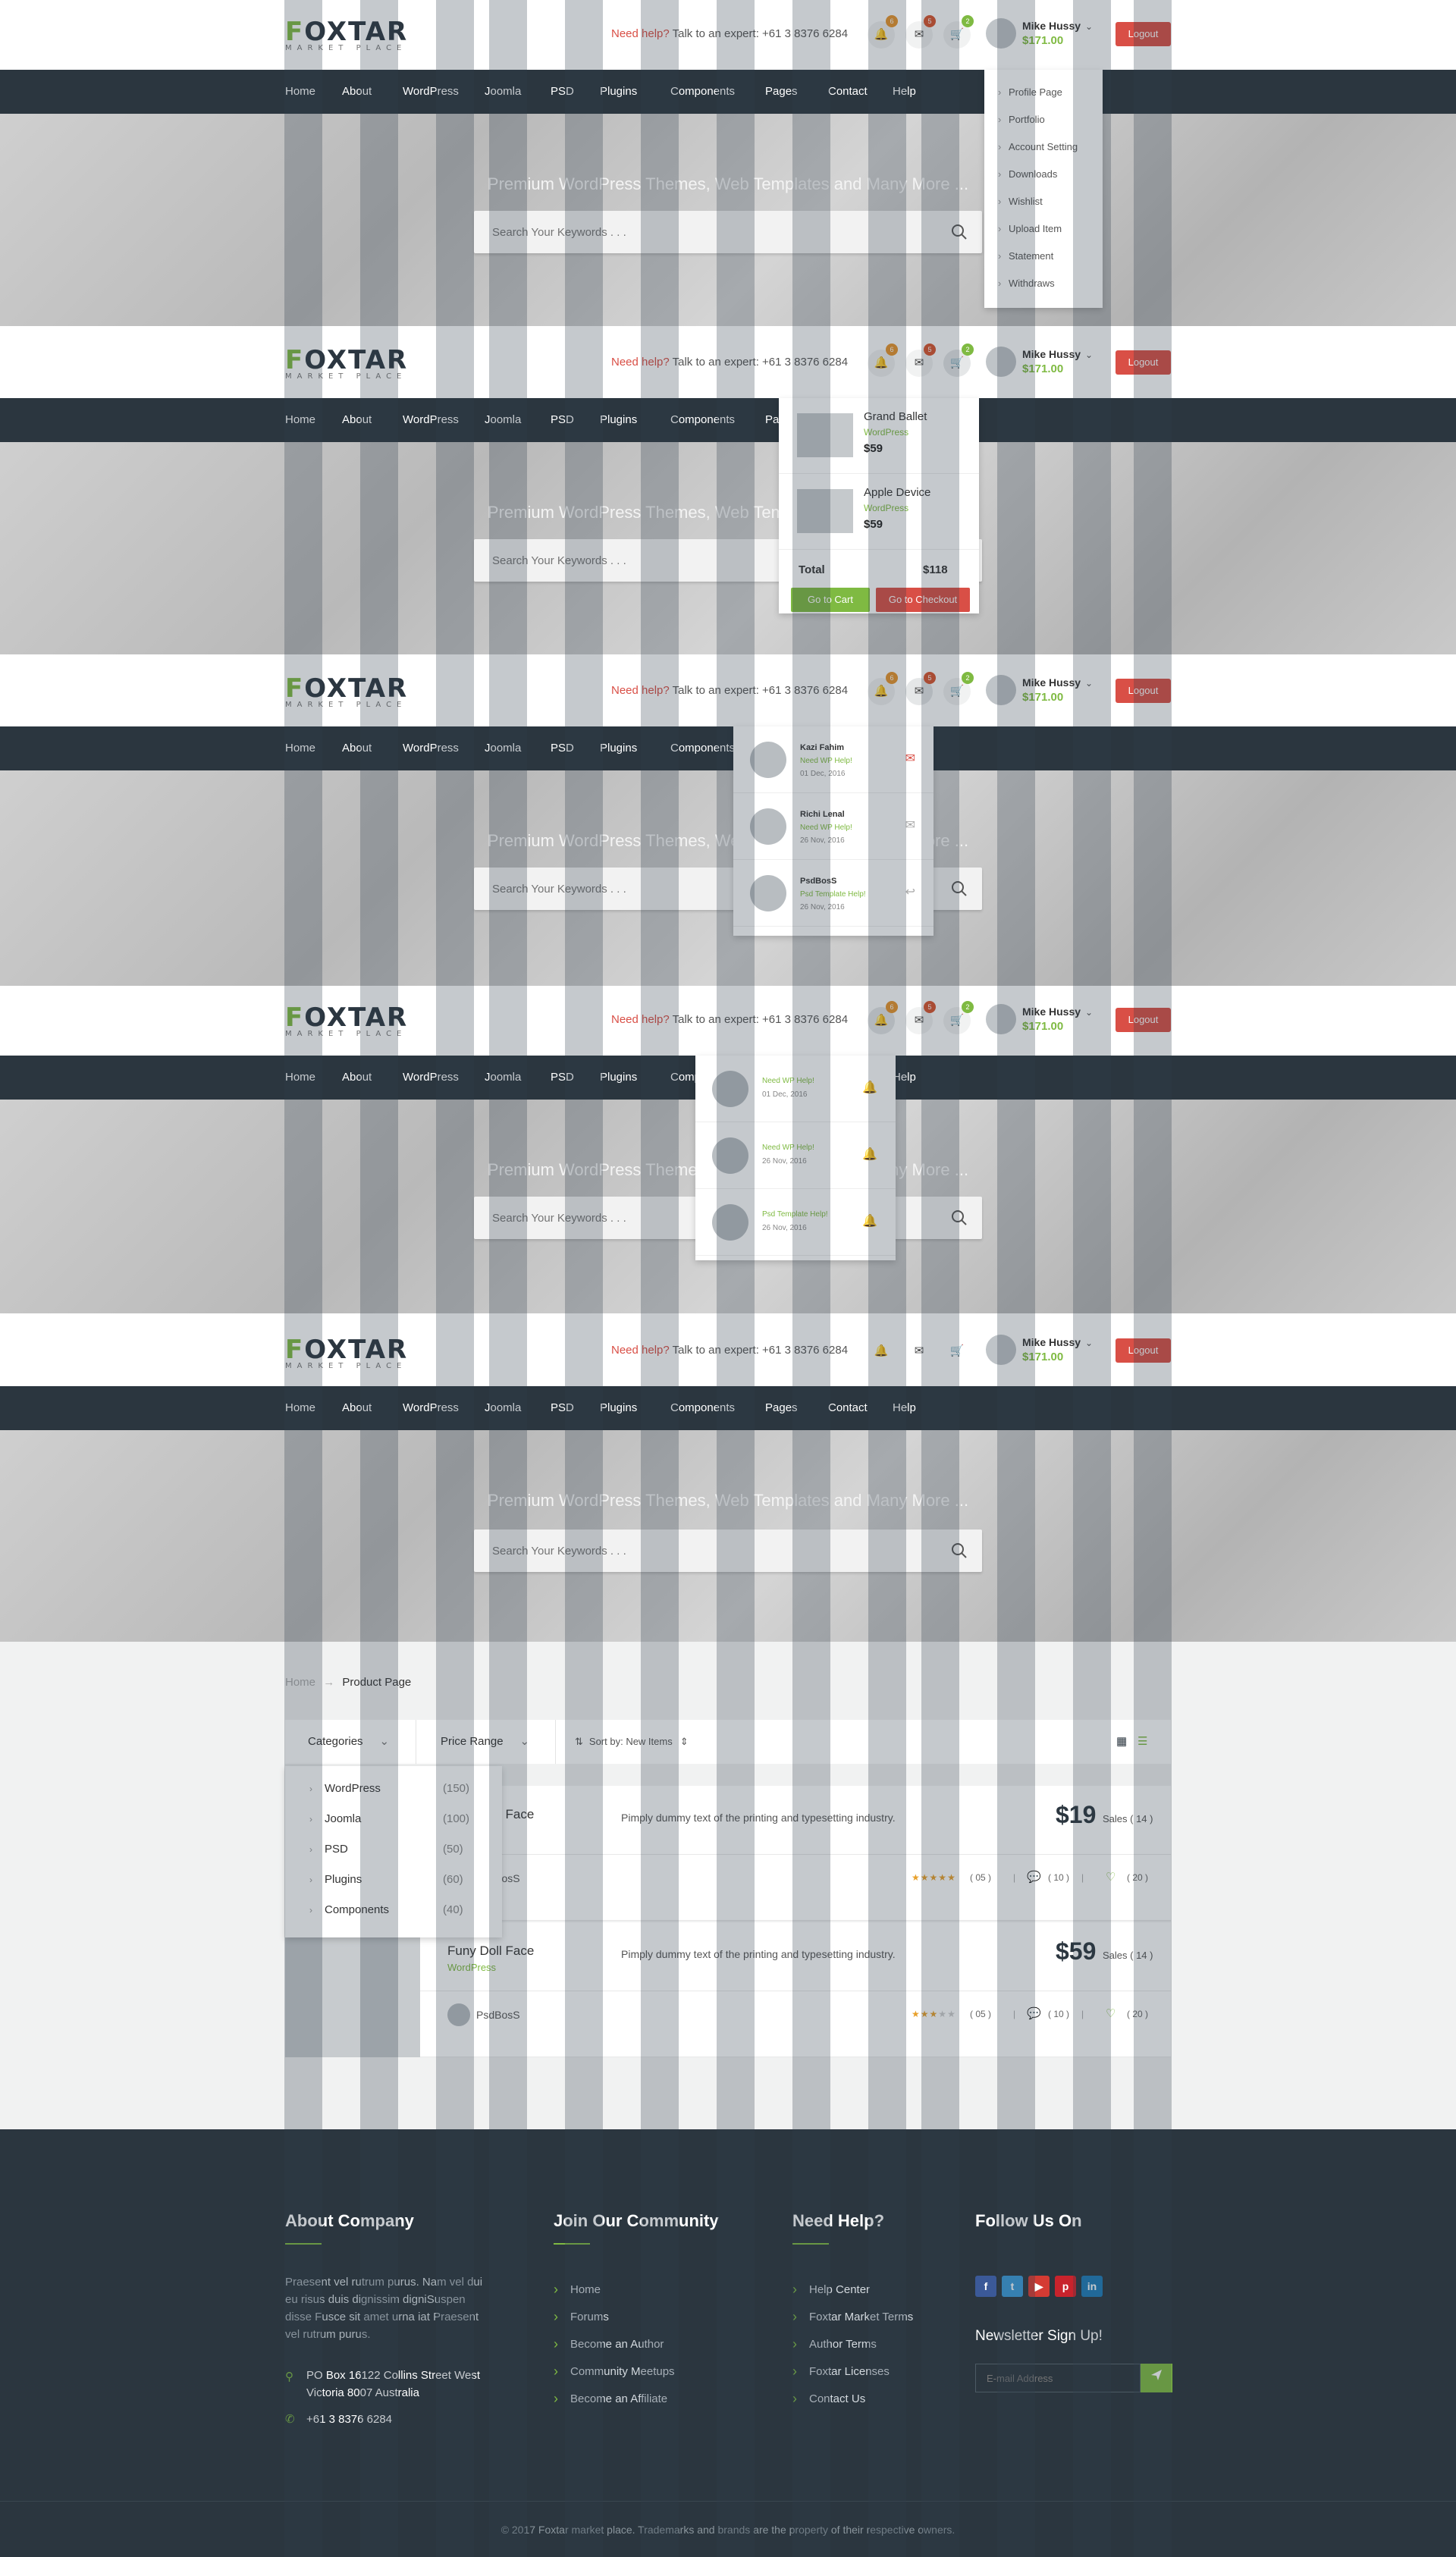 The height and width of the screenshot is (2557, 1456). What do you see at coordinates (609, 2344) in the screenshot?
I see `footer-link-become-author: Become an Author` at bounding box center [609, 2344].